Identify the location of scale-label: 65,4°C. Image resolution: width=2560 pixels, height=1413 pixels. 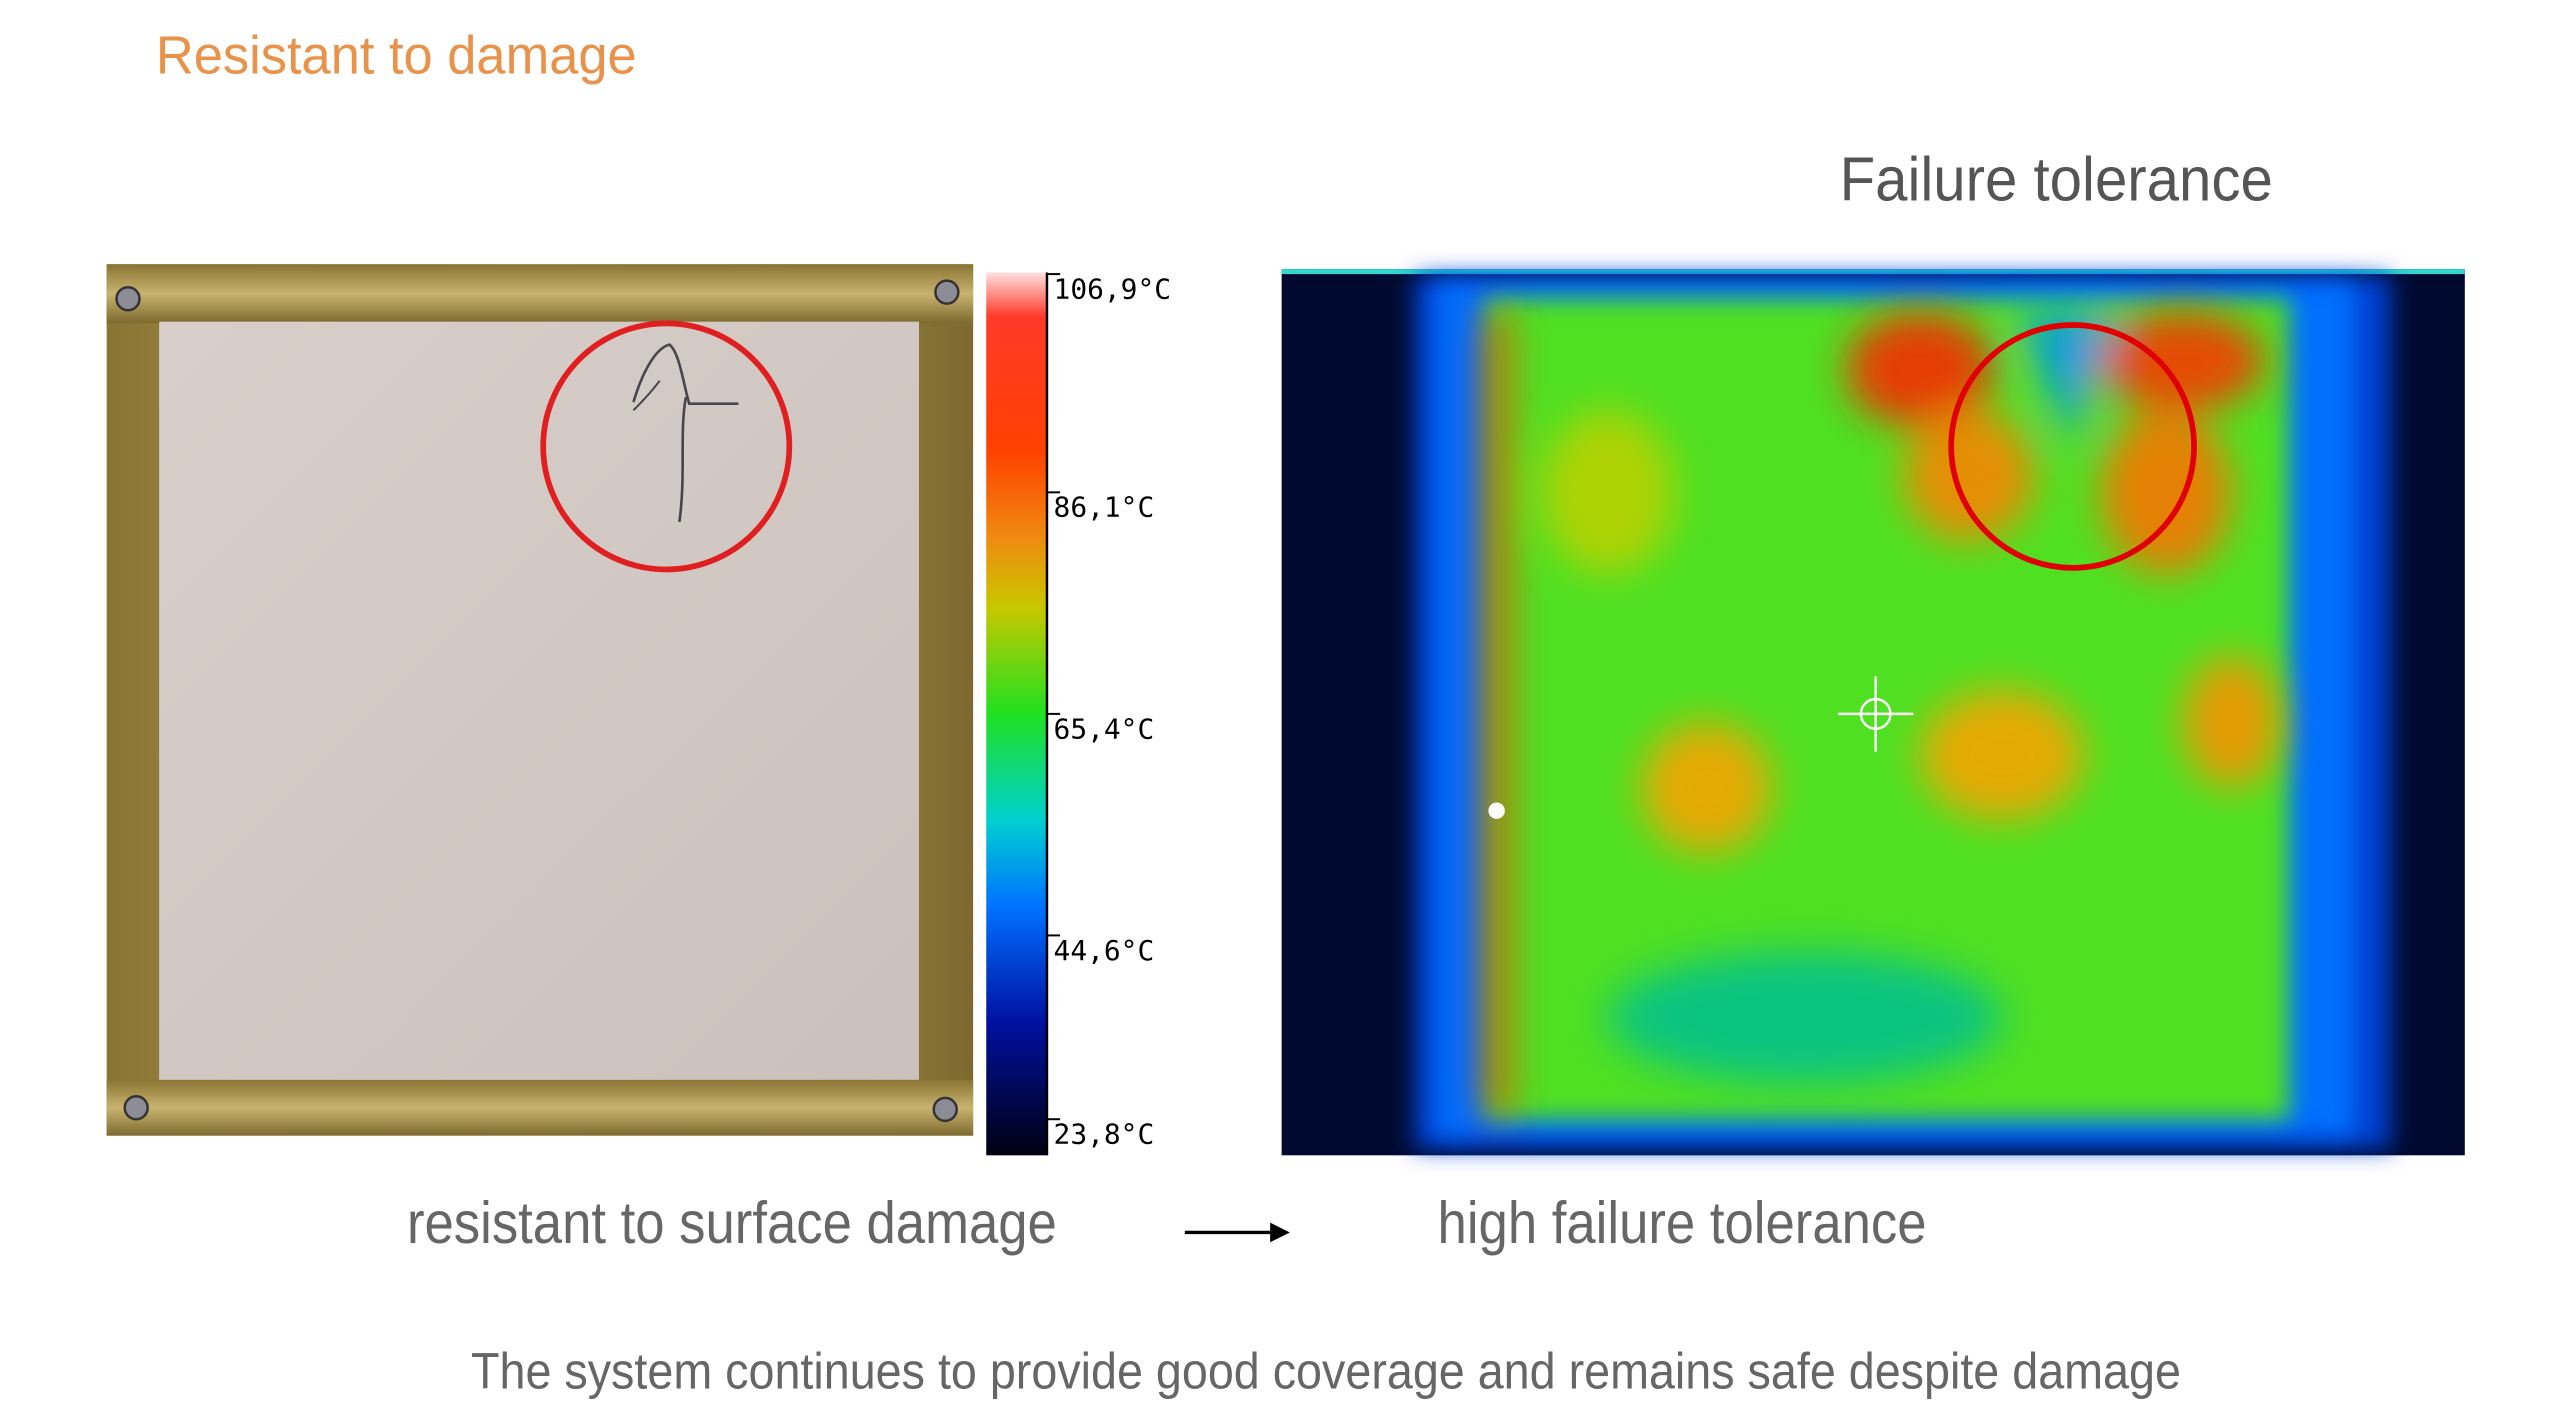
(1104, 728).